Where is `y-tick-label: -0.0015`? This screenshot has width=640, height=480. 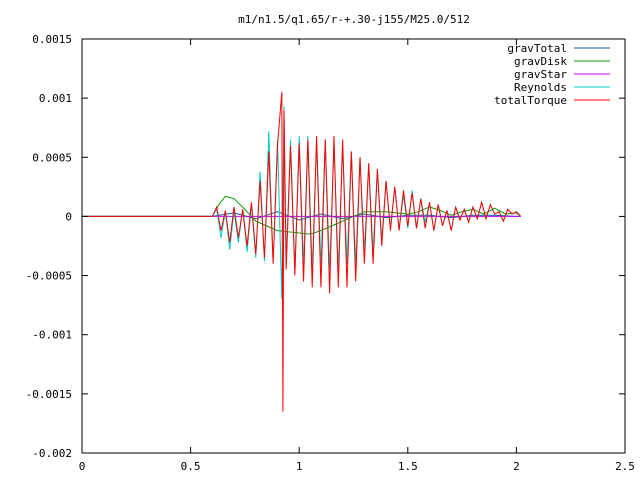
y-tick-label: -0.0015 is located at coordinates (49, 394).